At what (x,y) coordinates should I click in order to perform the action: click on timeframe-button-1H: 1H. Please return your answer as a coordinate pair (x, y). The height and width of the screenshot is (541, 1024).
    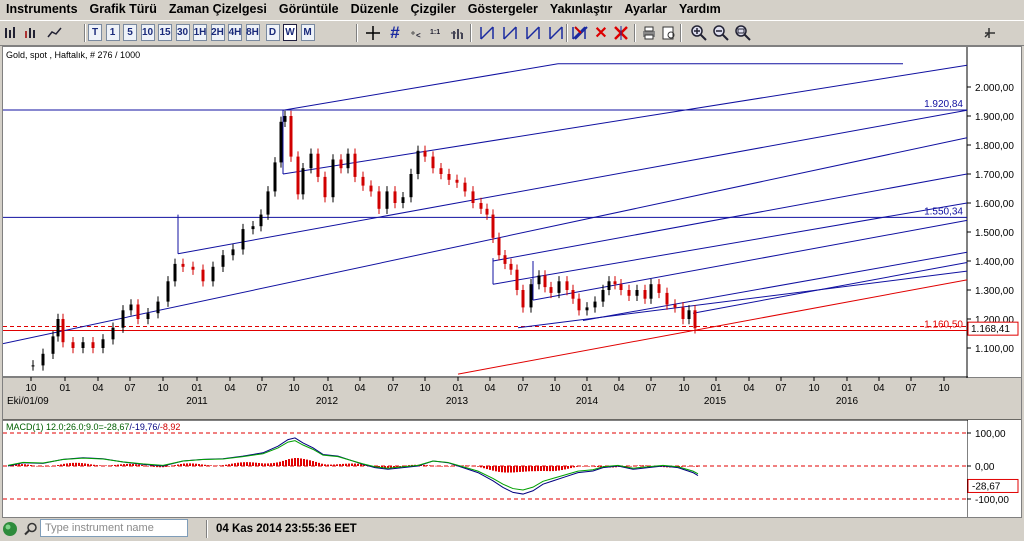
    Looking at the image, I should click on (200, 32).